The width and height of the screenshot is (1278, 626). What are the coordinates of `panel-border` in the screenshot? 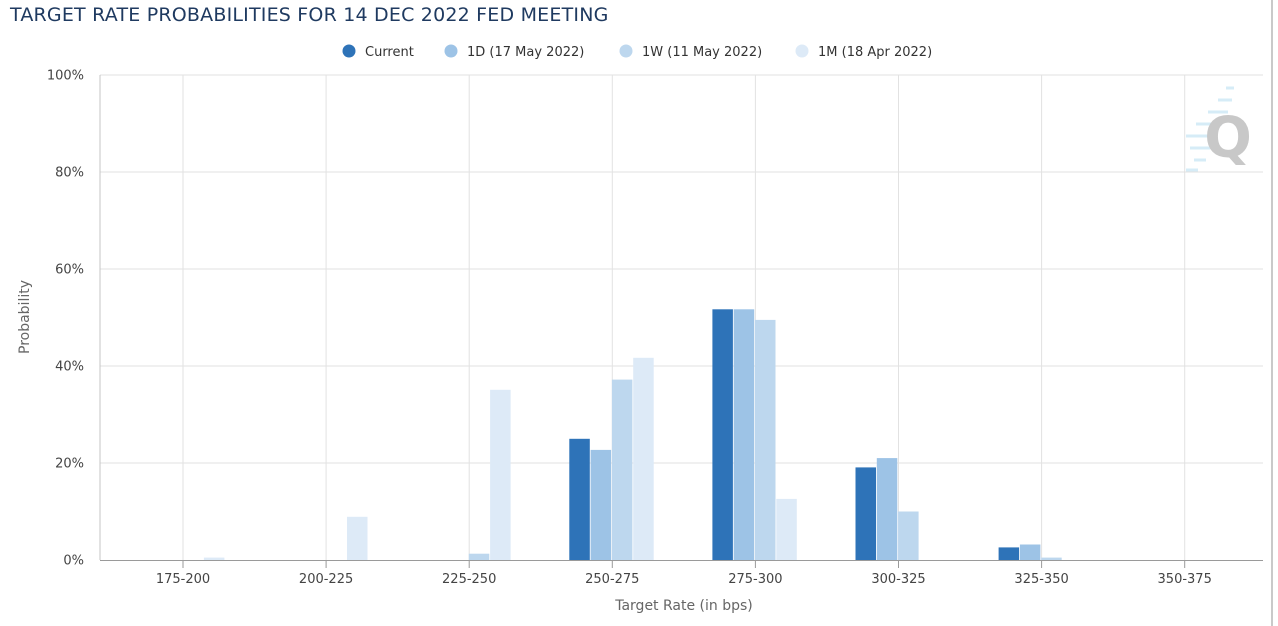 It's located at (1272, 313).